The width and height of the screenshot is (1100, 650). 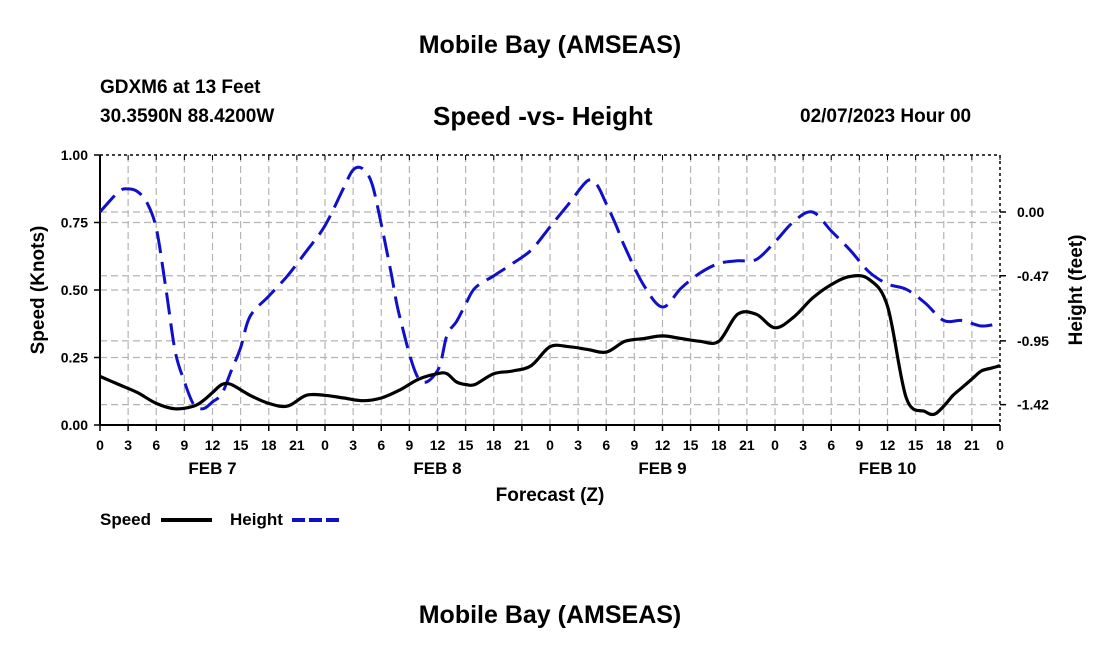 What do you see at coordinates (256, 519) in the screenshot?
I see `legend-label-height: Height` at bounding box center [256, 519].